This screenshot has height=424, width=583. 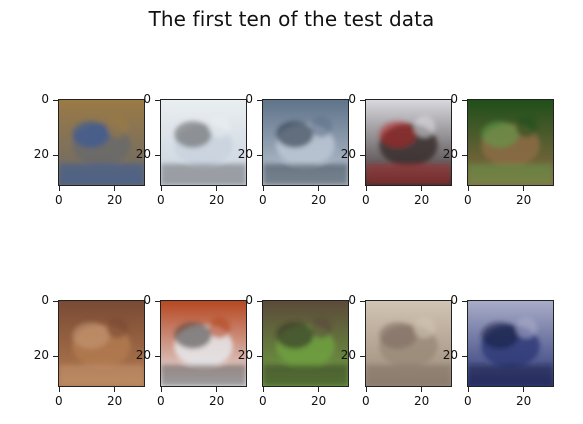 I want to click on image-9-pixels, so click(x=510, y=343).